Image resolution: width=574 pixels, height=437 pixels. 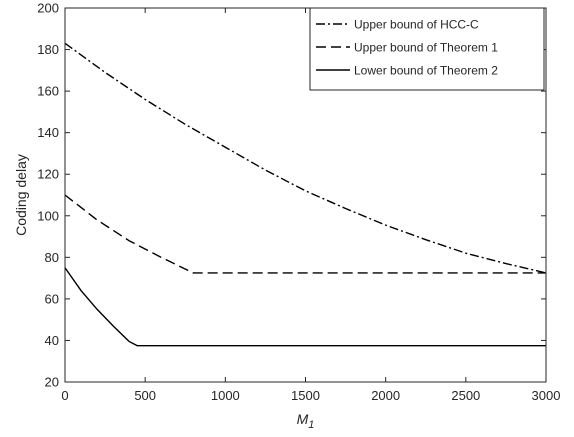 What do you see at coordinates (311, 425) in the screenshot?
I see `x-axis-title-subscript: 1` at bounding box center [311, 425].